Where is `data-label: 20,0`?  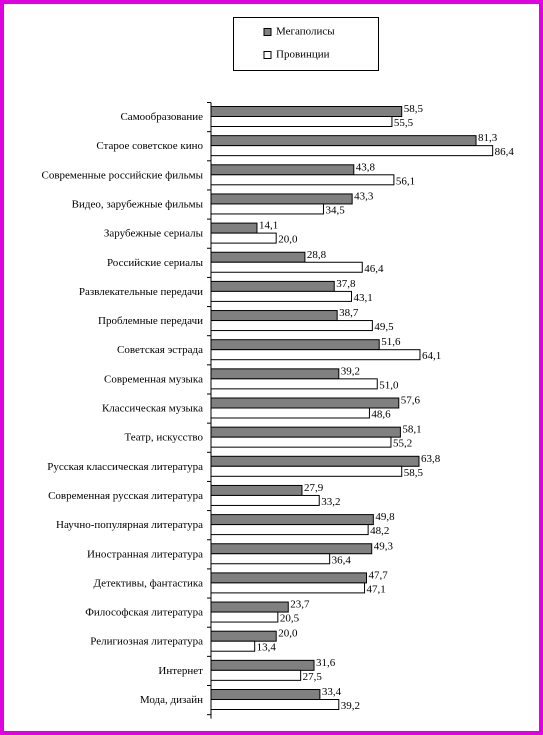 data-label: 20,0 is located at coordinates (288, 240).